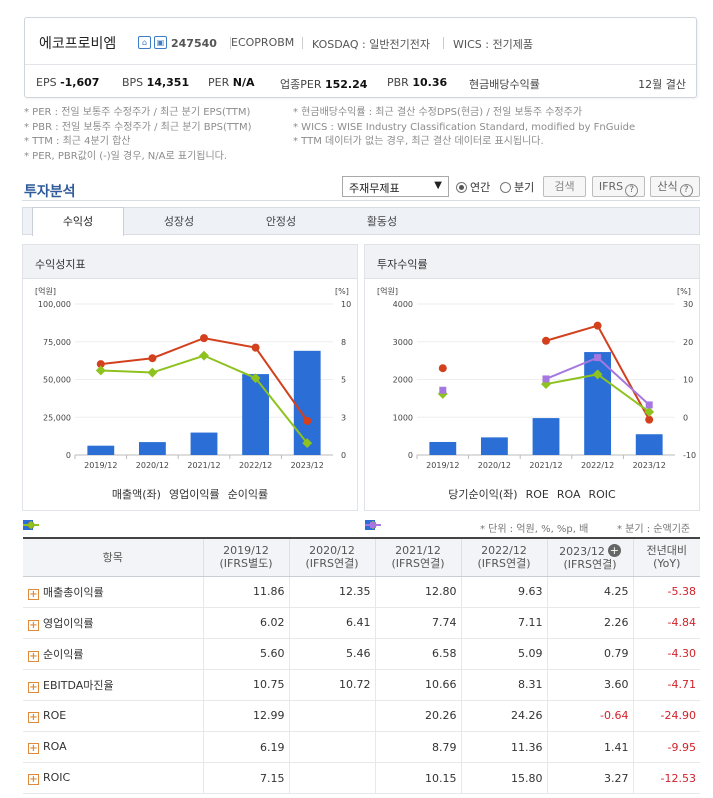 This screenshot has width=713, height=798. I want to click on formula-help-button: 산식?, so click(675, 186).